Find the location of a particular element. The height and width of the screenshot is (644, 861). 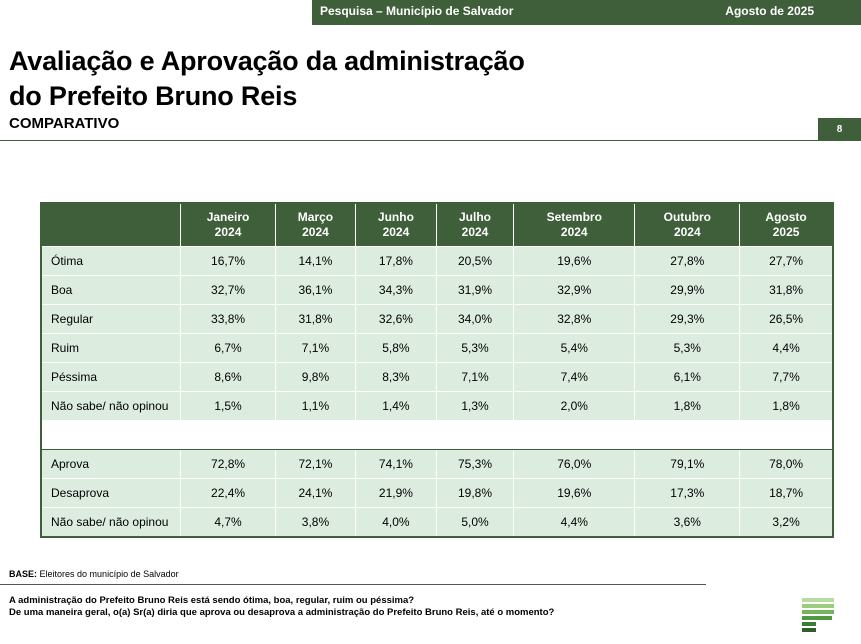

column-header: Julho 2024 is located at coordinates (474, 225).